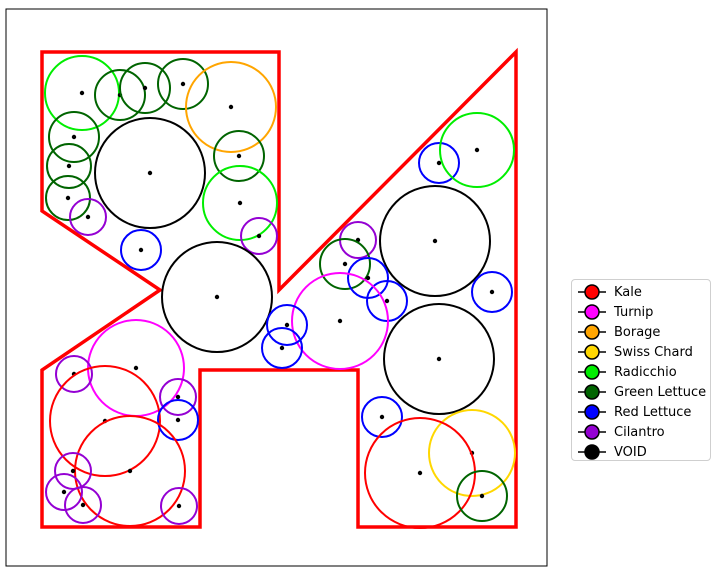 This screenshot has height=578, width=723. I want to click on legend-item-red-lettuce: Red Lettuce, so click(641, 412).